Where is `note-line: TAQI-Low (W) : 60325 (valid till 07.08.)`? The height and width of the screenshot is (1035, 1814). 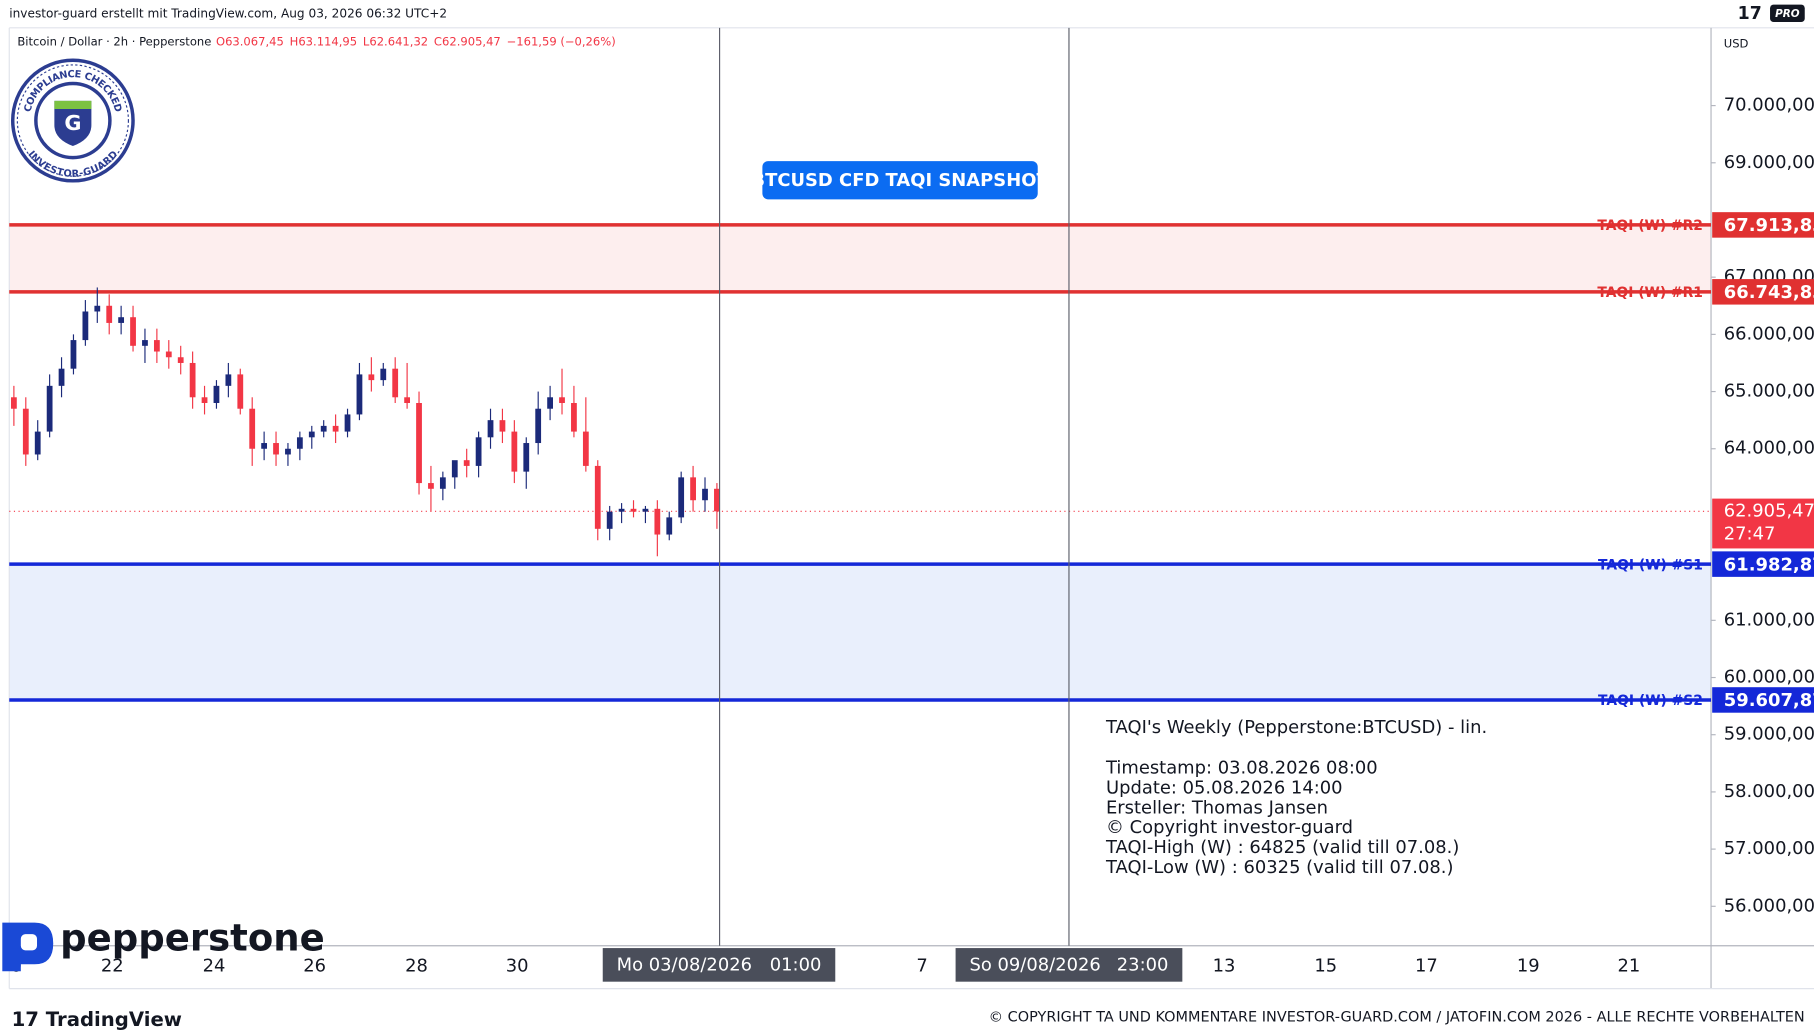
note-line: TAQI-Low (W) : 60325 (valid till 07.08.) is located at coordinates (1279, 867).